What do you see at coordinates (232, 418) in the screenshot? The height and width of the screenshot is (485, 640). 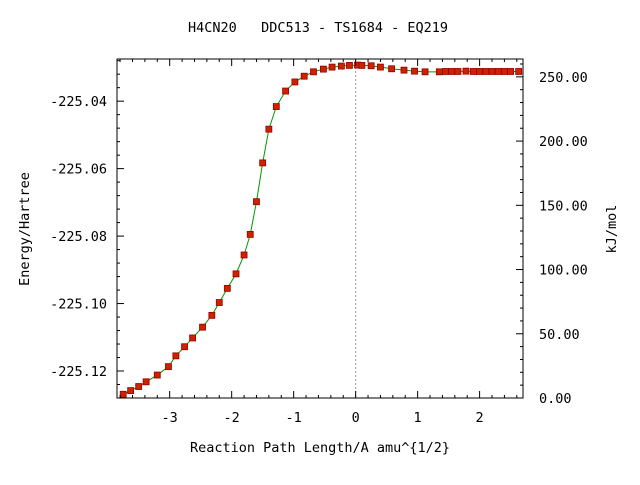 I see `x-tick-label: -2` at bounding box center [232, 418].